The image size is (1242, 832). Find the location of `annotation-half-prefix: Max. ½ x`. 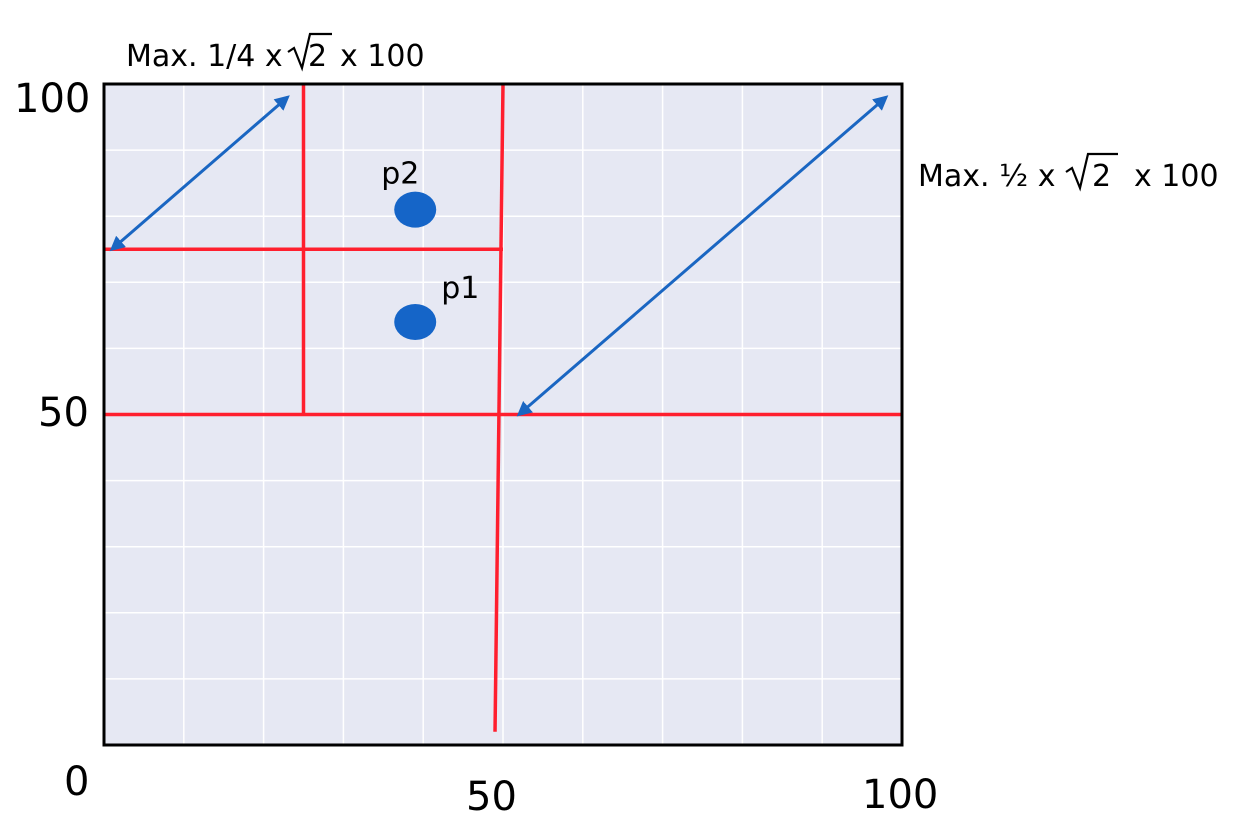

annotation-half-prefix: Max. ½ x is located at coordinates (986, 176).